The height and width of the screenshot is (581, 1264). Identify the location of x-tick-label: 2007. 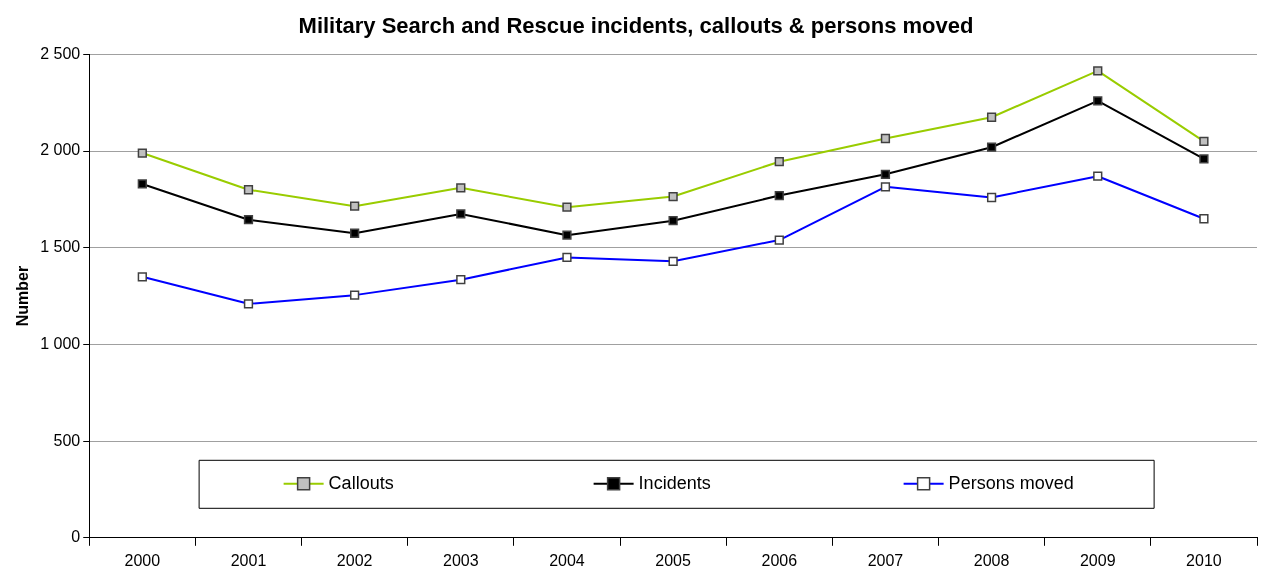
(885, 560).